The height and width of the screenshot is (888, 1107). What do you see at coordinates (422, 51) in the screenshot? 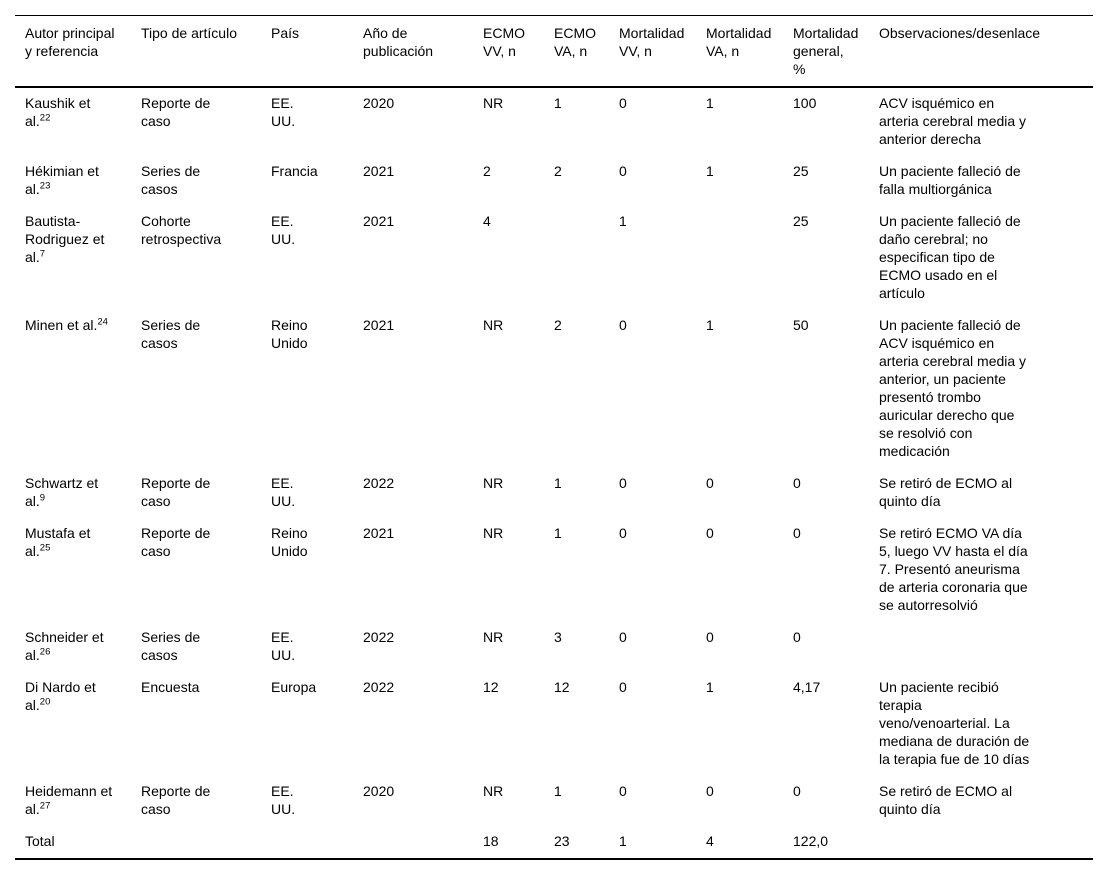
I see `column-header-anio: Año de publicación` at bounding box center [422, 51].